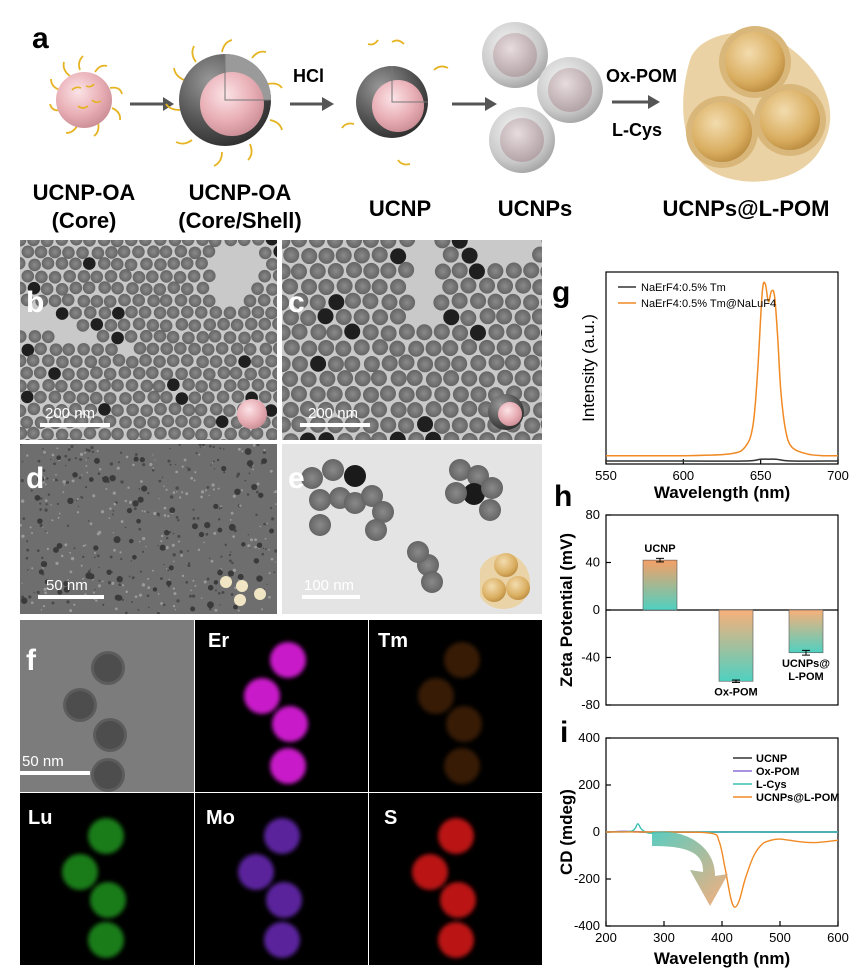 This screenshot has height=980, width=866. I want to click on plot-g-lines, so click(722, 371).